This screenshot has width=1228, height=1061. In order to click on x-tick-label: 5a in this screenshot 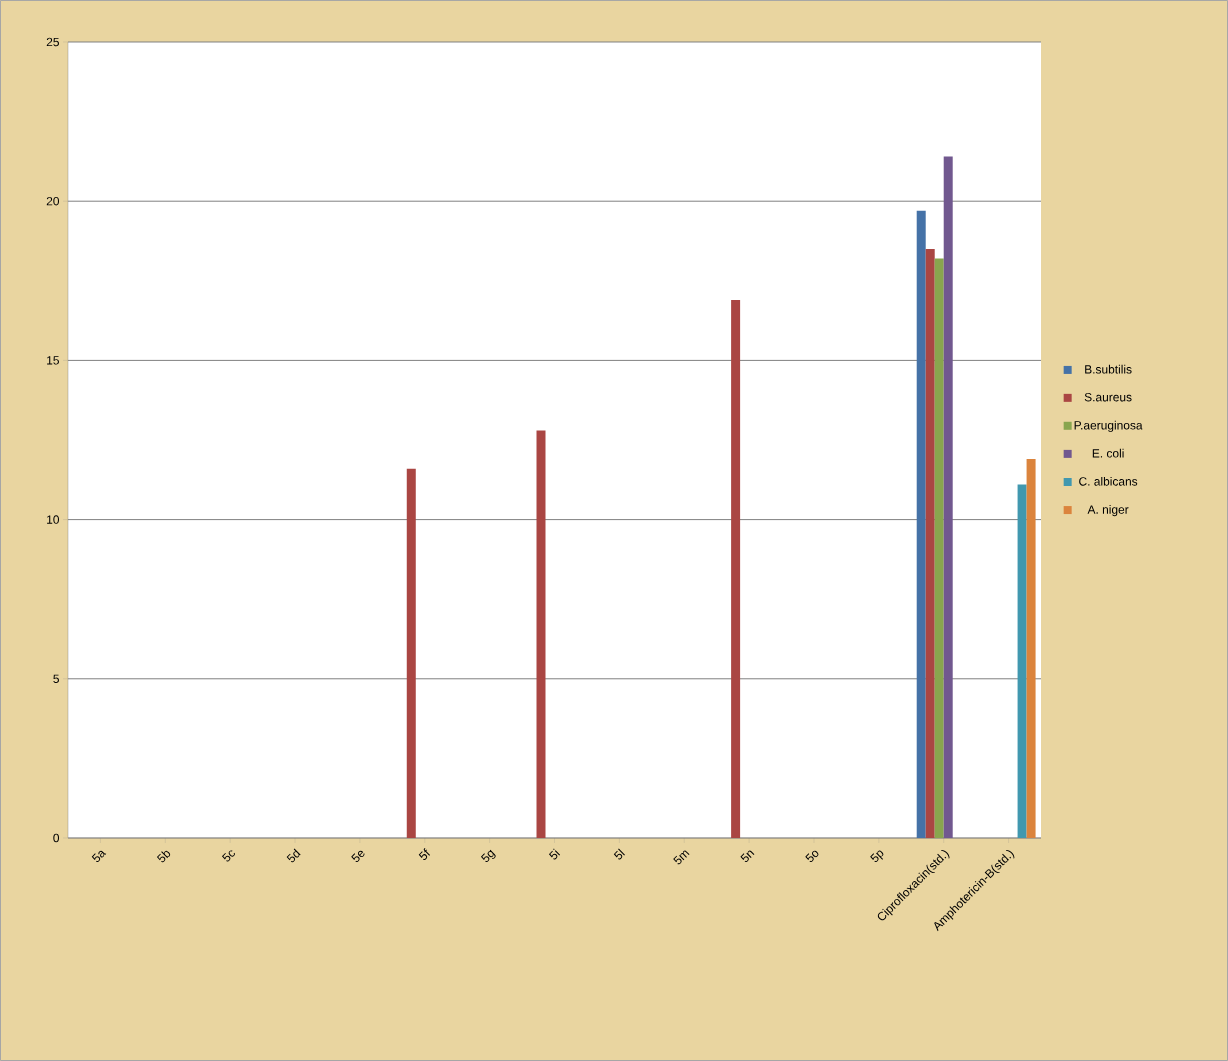, I will do `click(99, 856)`.